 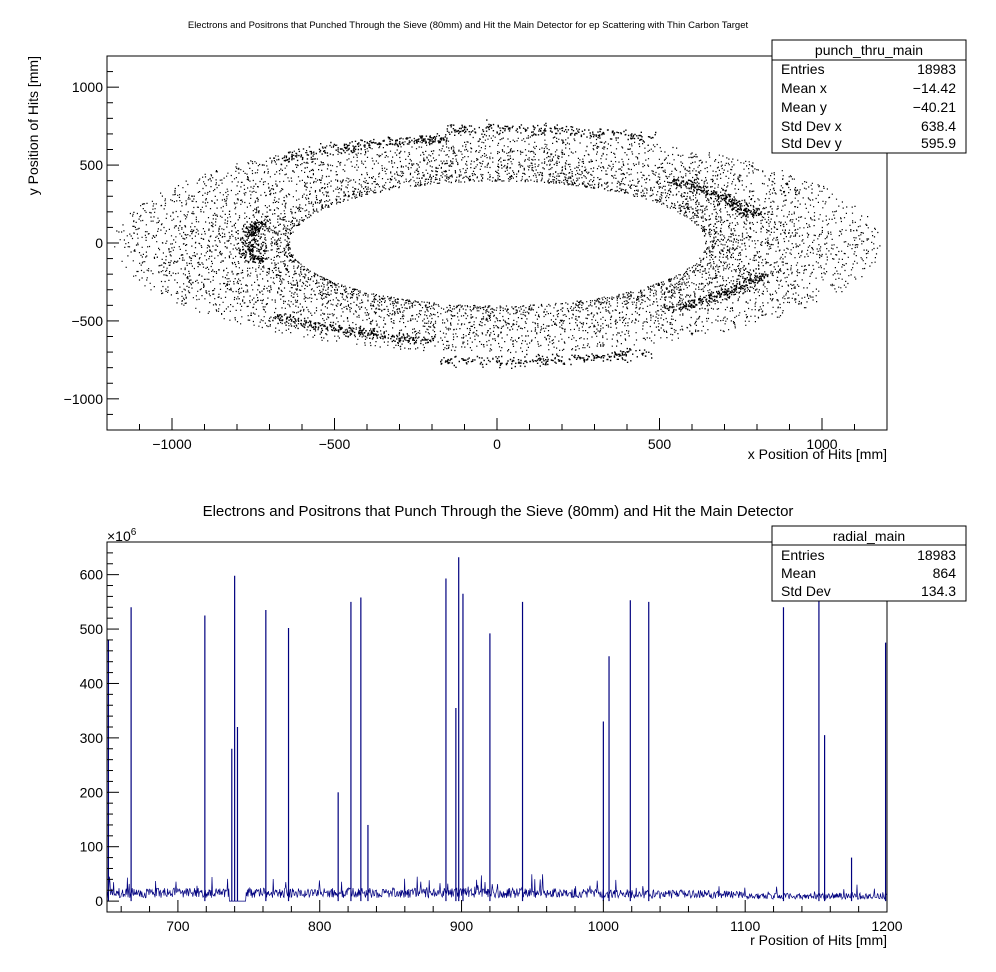 What do you see at coordinates (660, 444) in the screenshot?
I see `x-tick-label: 500` at bounding box center [660, 444].